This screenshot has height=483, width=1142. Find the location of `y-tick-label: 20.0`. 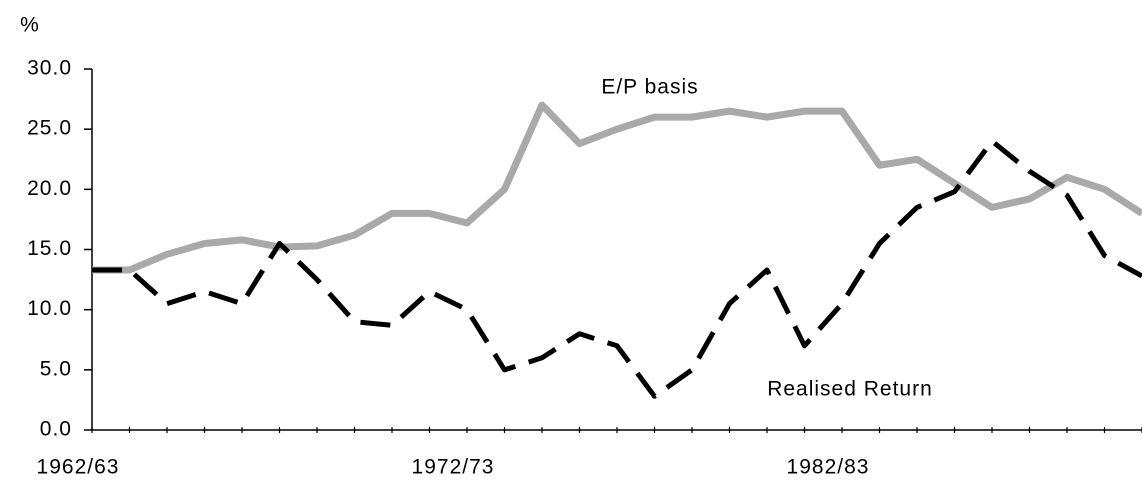

y-tick-label: 20.0 is located at coordinates (49, 188).